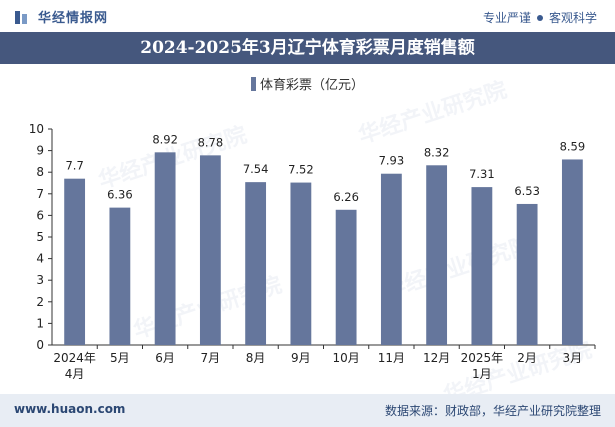  Describe the element at coordinates (211, 142) in the screenshot. I see `data-label: 8.78` at that location.